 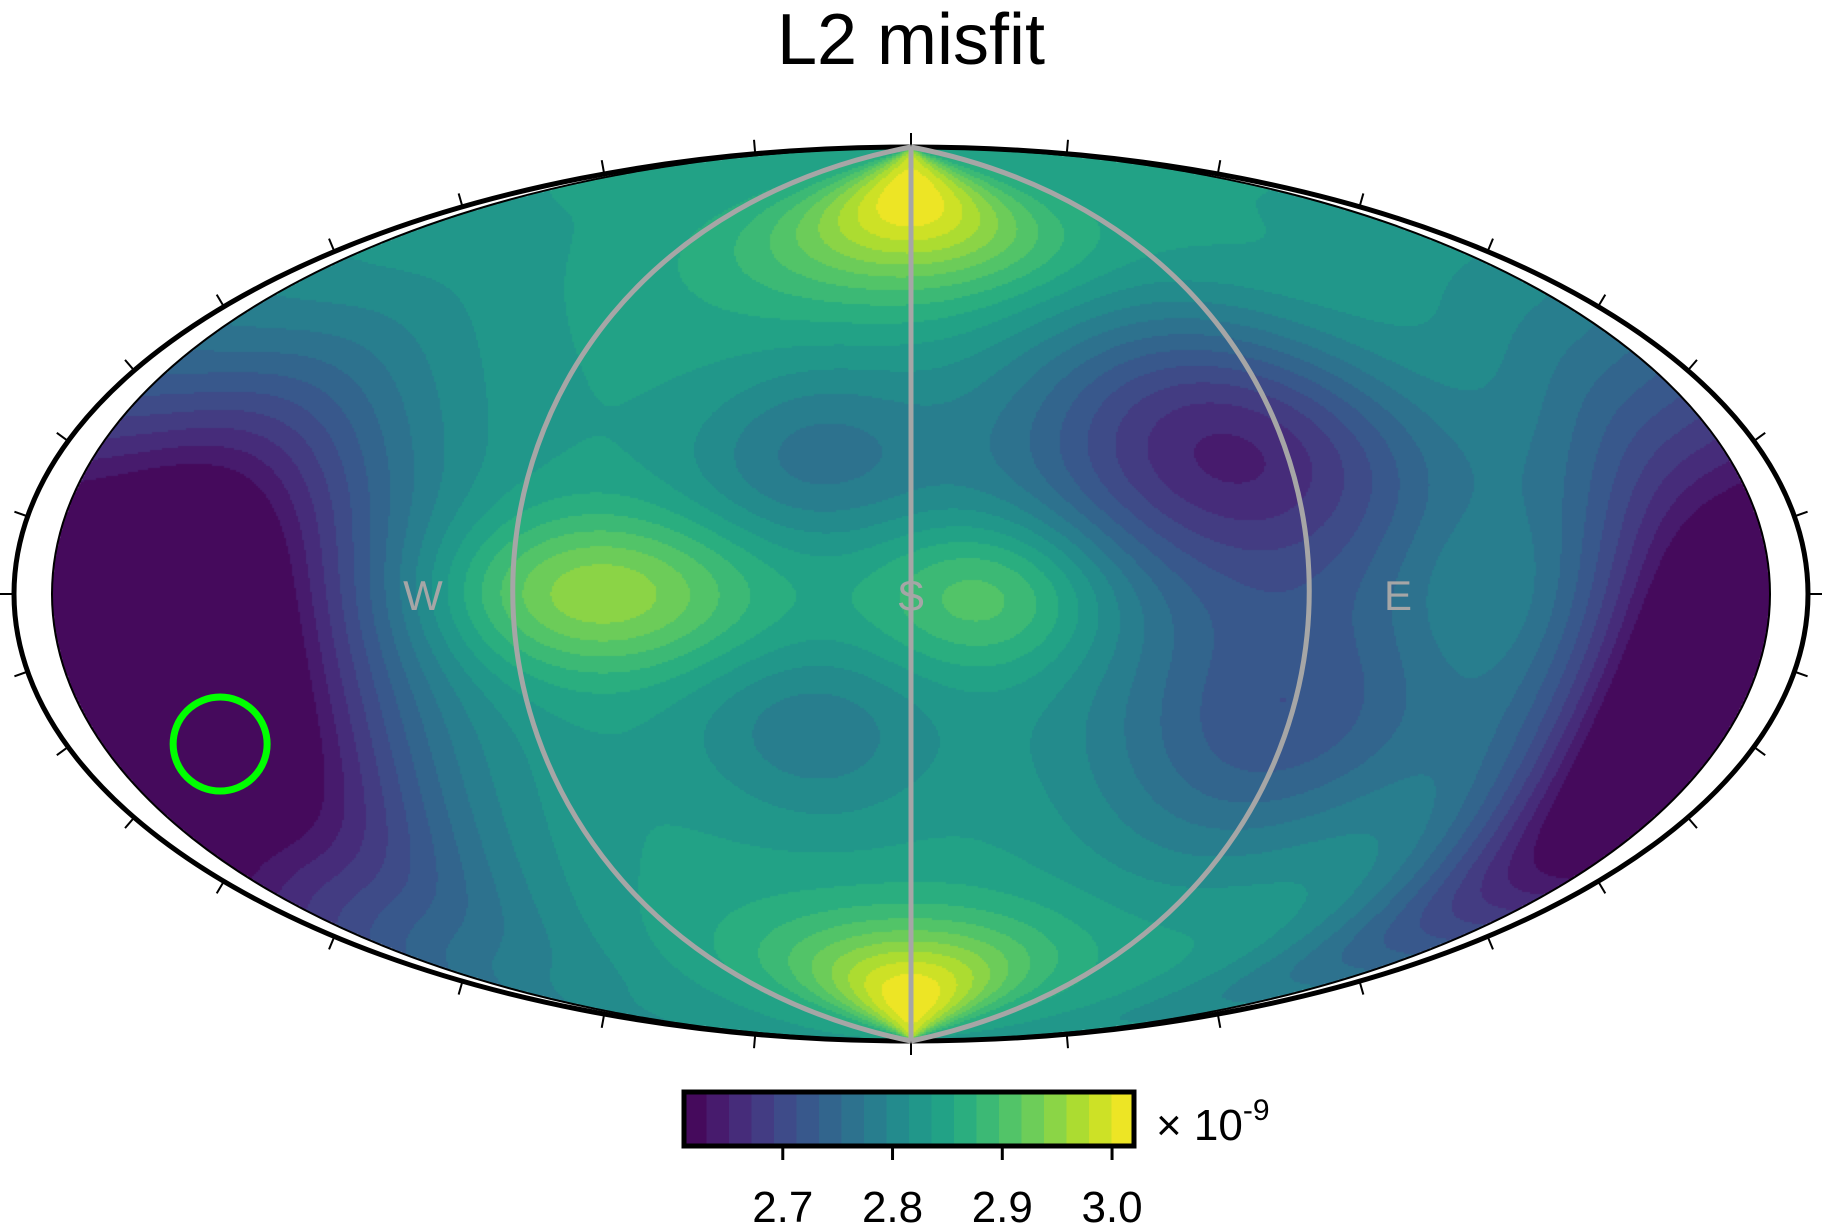 What do you see at coordinates (947, 1184) in the screenshot?
I see `colorbar-ticks: 2.7 2.8 2.9 3.0` at bounding box center [947, 1184].